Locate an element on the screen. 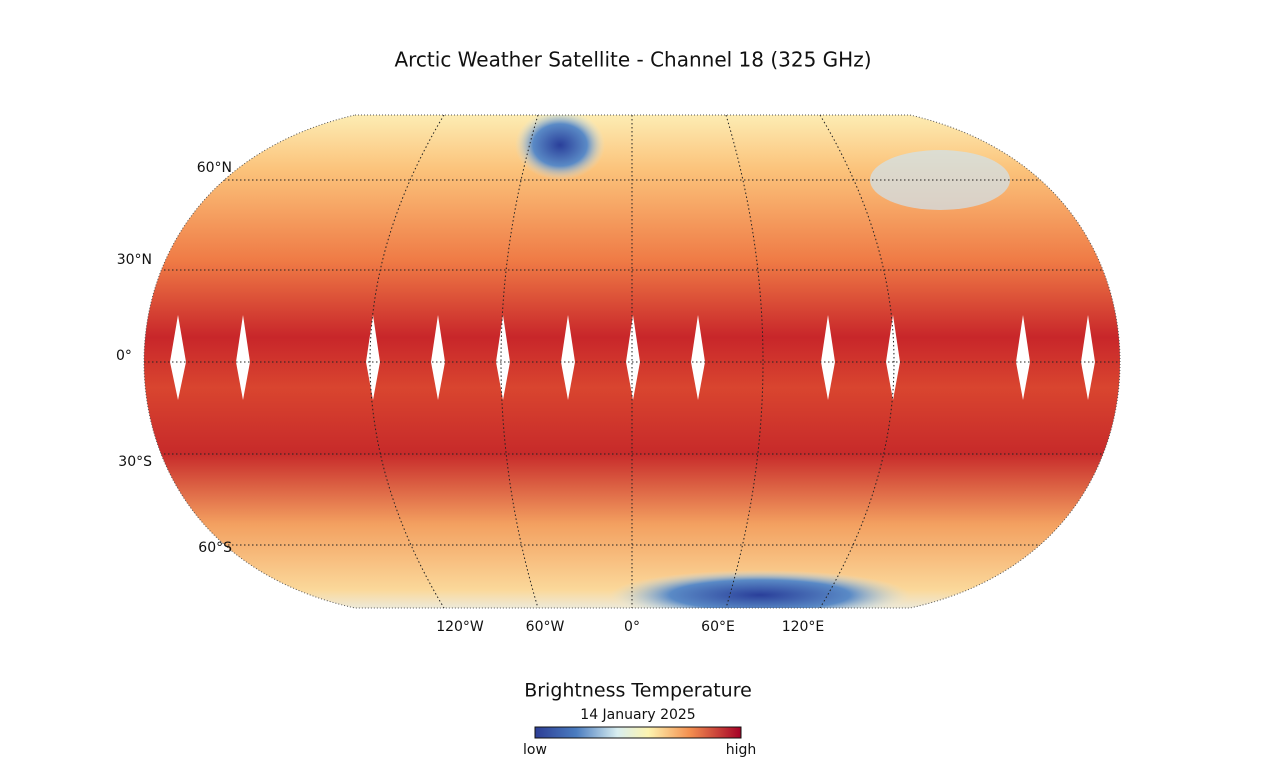 The height and width of the screenshot is (772, 1280). colorbar-subtitle: 14 January 2025 is located at coordinates (637, 715).